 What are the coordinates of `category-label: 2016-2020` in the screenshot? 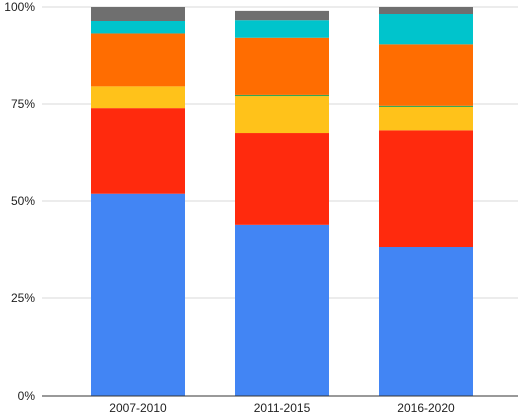 It's located at (426, 408).